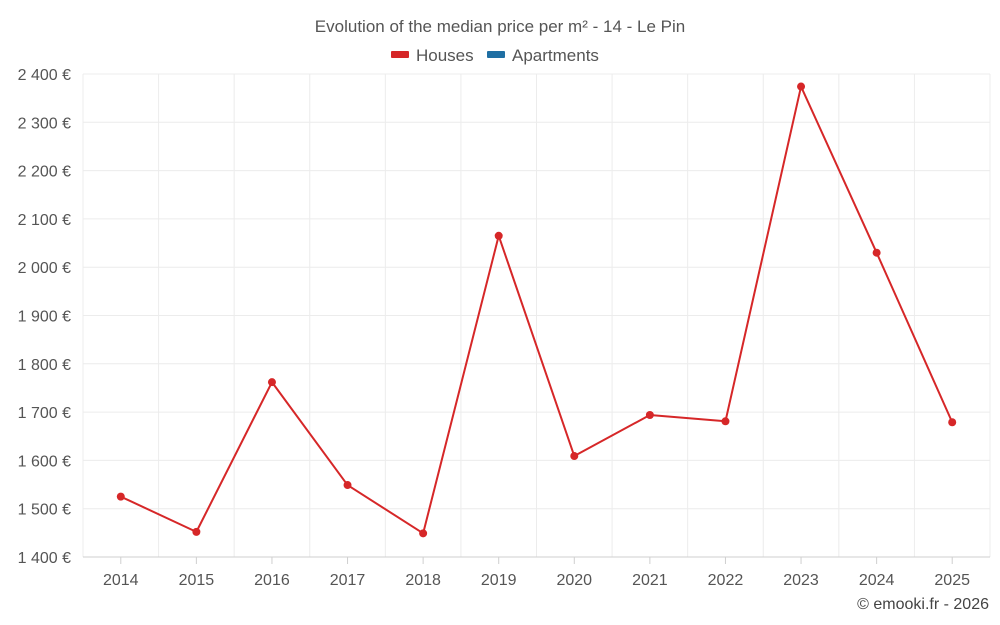 This screenshot has height=625, width=1000. What do you see at coordinates (272, 580) in the screenshot?
I see `x-tick-label: 2016` at bounding box center [272, 580].